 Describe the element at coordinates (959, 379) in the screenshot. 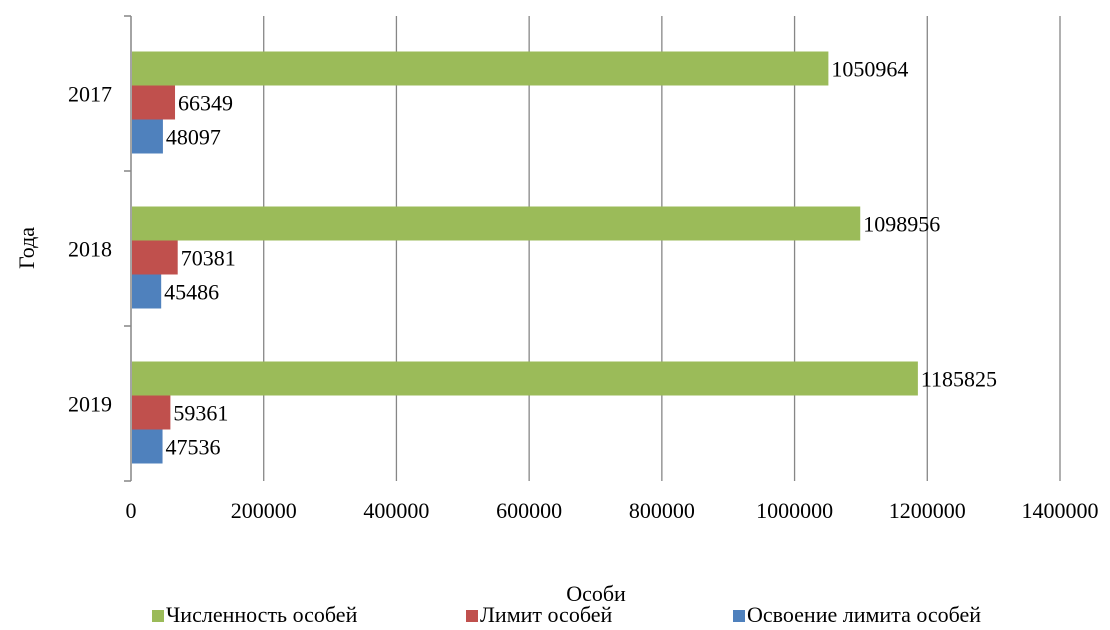

I see `data-label: 1185825` at that location.